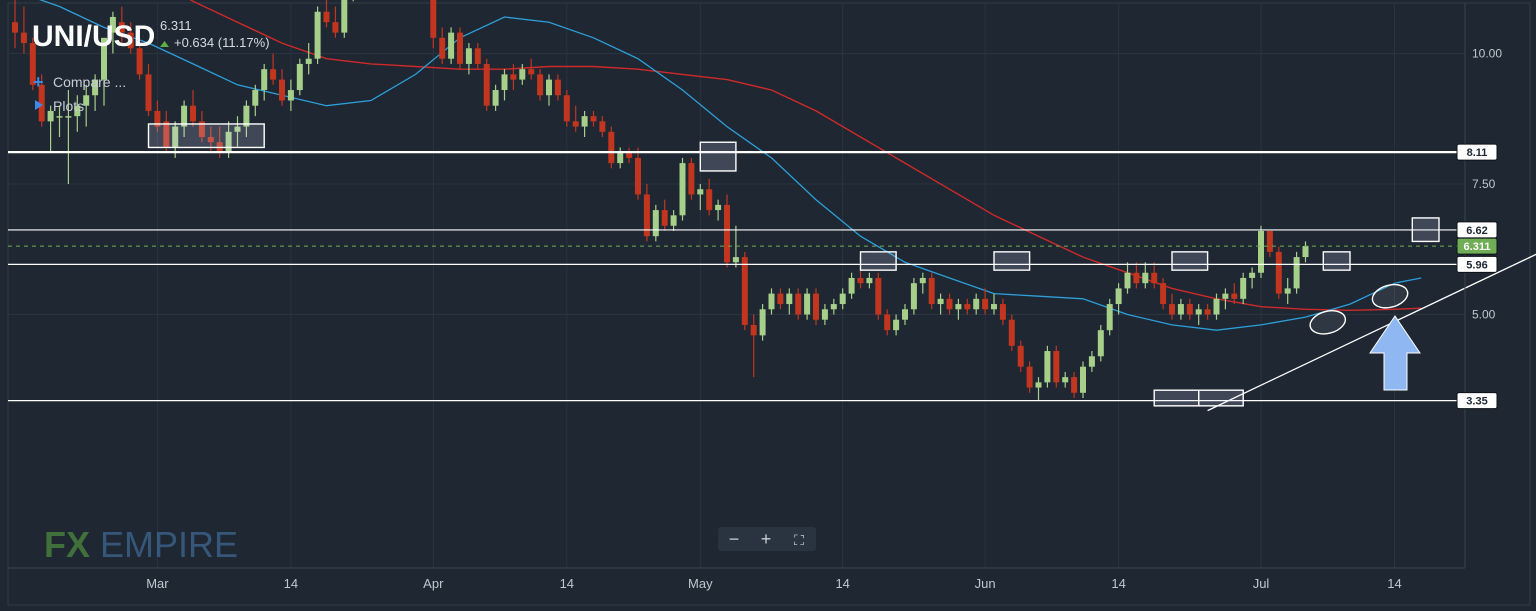 This screenshot has width=1536, height=611. I want to click on symbol-title: UNI/USD, so click(93, 36).